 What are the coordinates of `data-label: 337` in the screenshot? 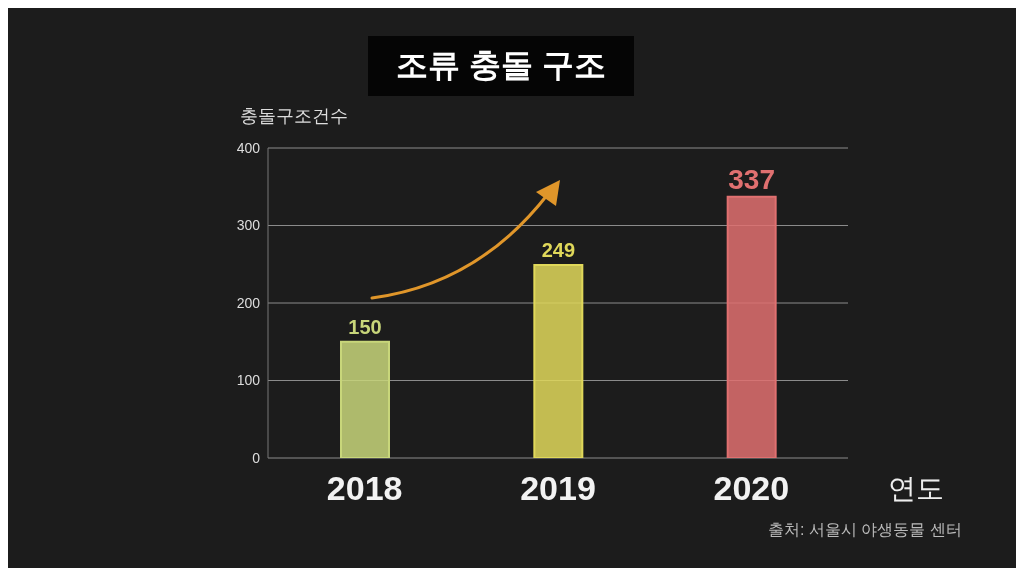 It's located at (752, 179).